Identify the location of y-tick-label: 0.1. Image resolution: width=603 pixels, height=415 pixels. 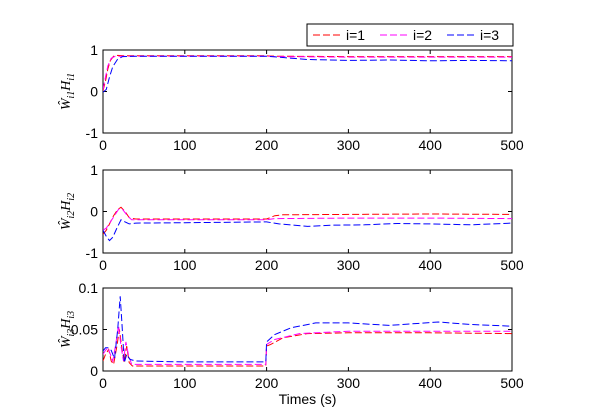
(89, 288).